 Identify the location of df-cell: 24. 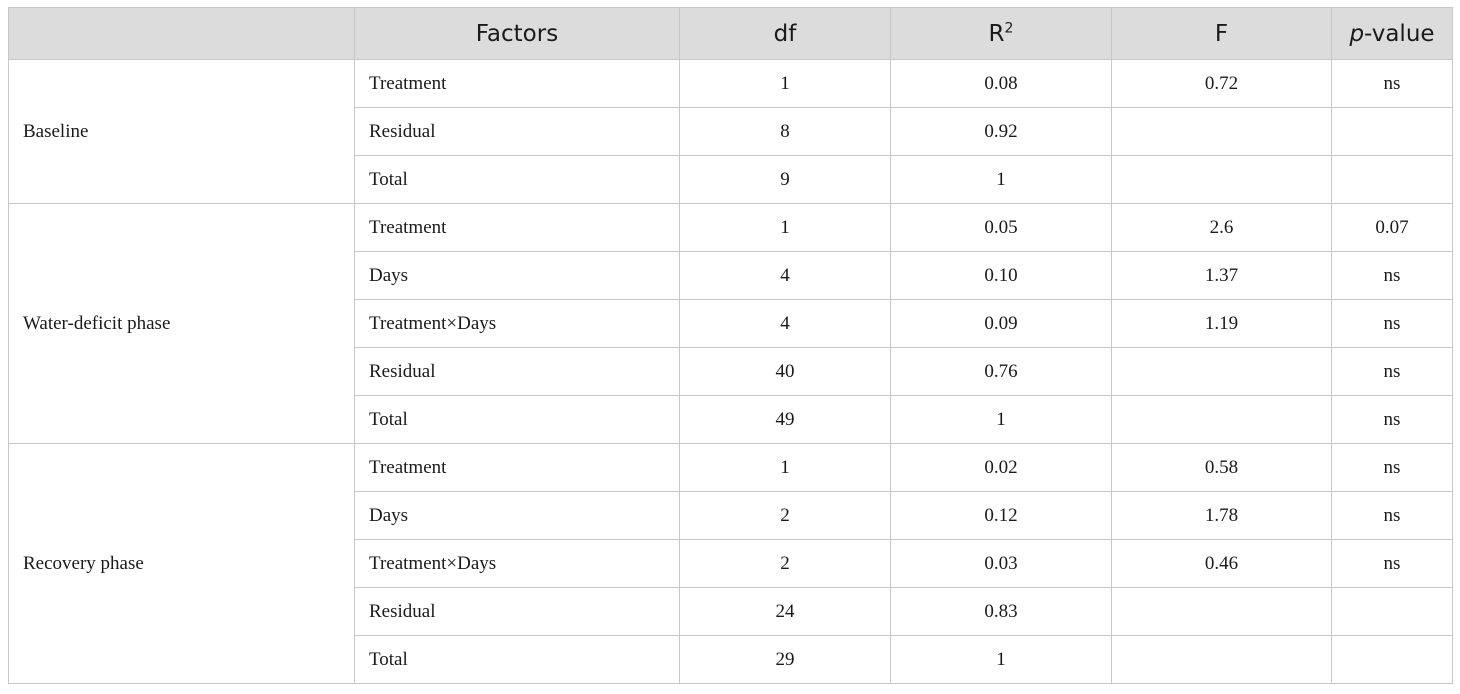
(785, 611).